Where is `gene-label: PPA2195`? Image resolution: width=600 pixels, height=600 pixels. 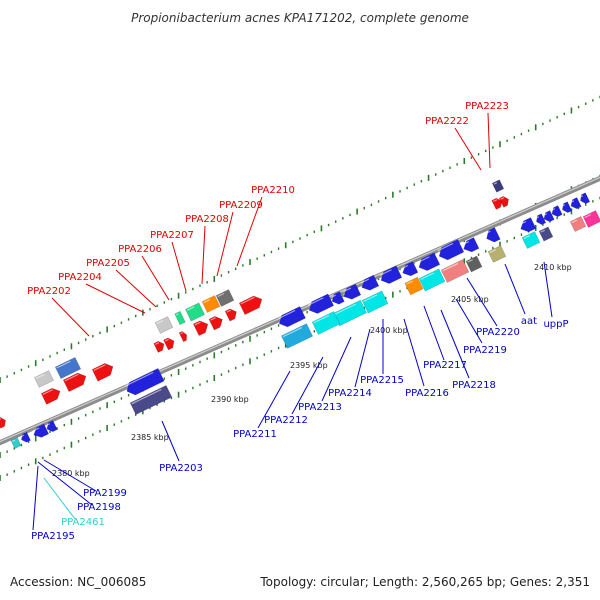
gene-label: PPA2195 is located at coordinates (53, 536).